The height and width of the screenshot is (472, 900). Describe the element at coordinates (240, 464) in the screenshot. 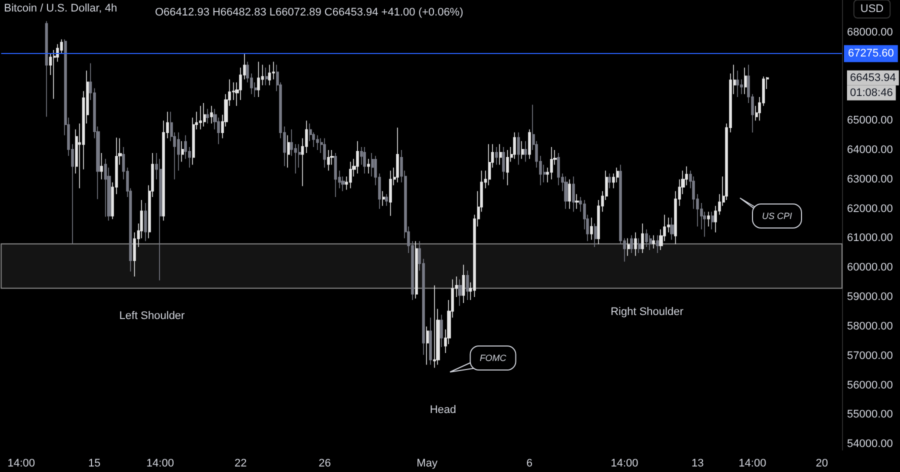

I see `x-tick-label: 22` at that location.